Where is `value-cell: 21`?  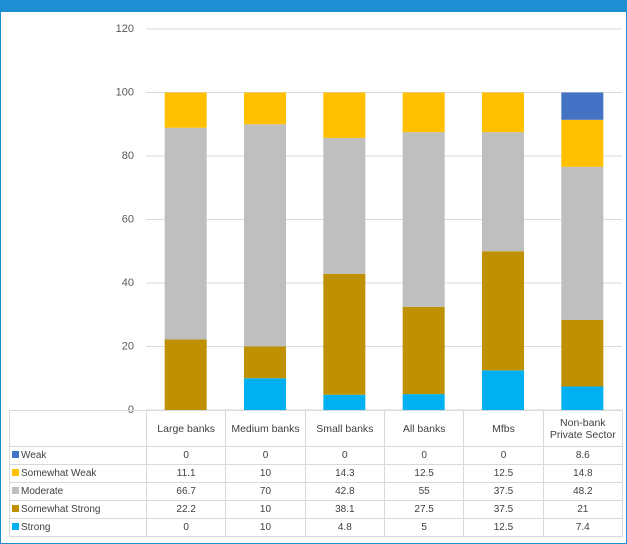
value-cell: 21 is located at coordinates (582, 509).